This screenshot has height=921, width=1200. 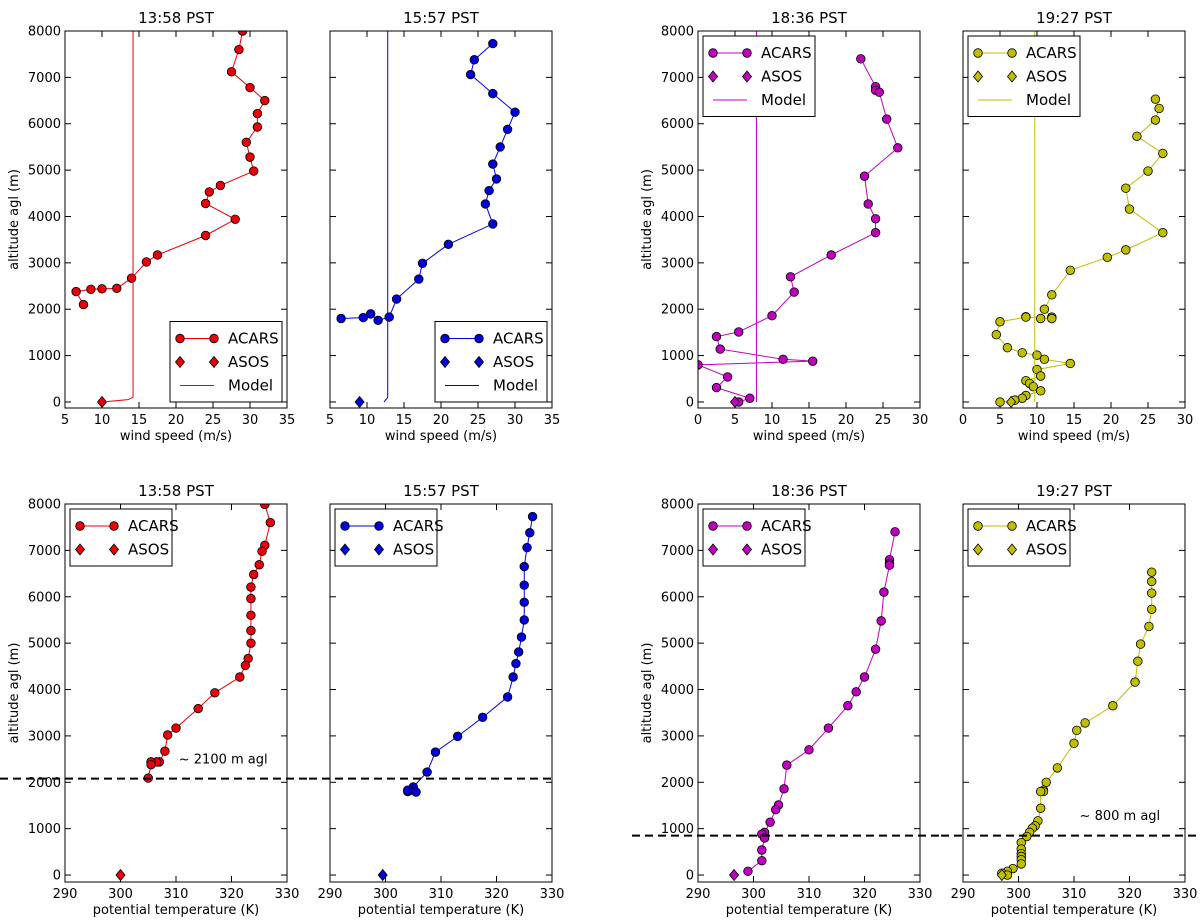 What do you see at coordinates (1129, 894) in the screenshot?
I see `x-tick-label: 320` at bounding box center [1129, 894].